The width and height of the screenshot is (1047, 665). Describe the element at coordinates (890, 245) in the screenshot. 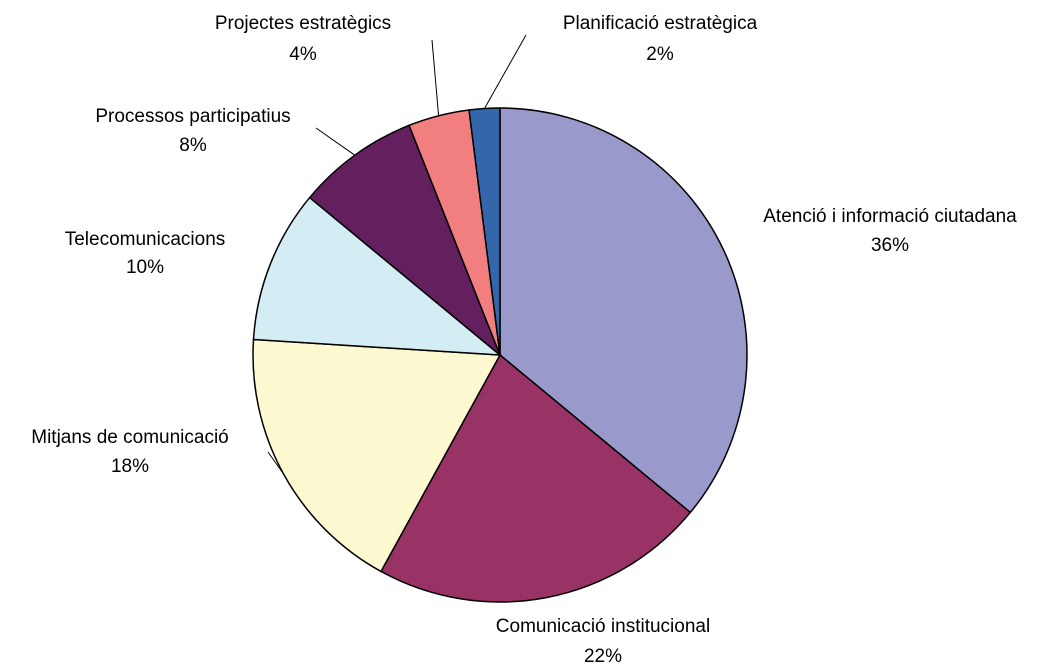

I see `slice-value-label: 36%` at that location.